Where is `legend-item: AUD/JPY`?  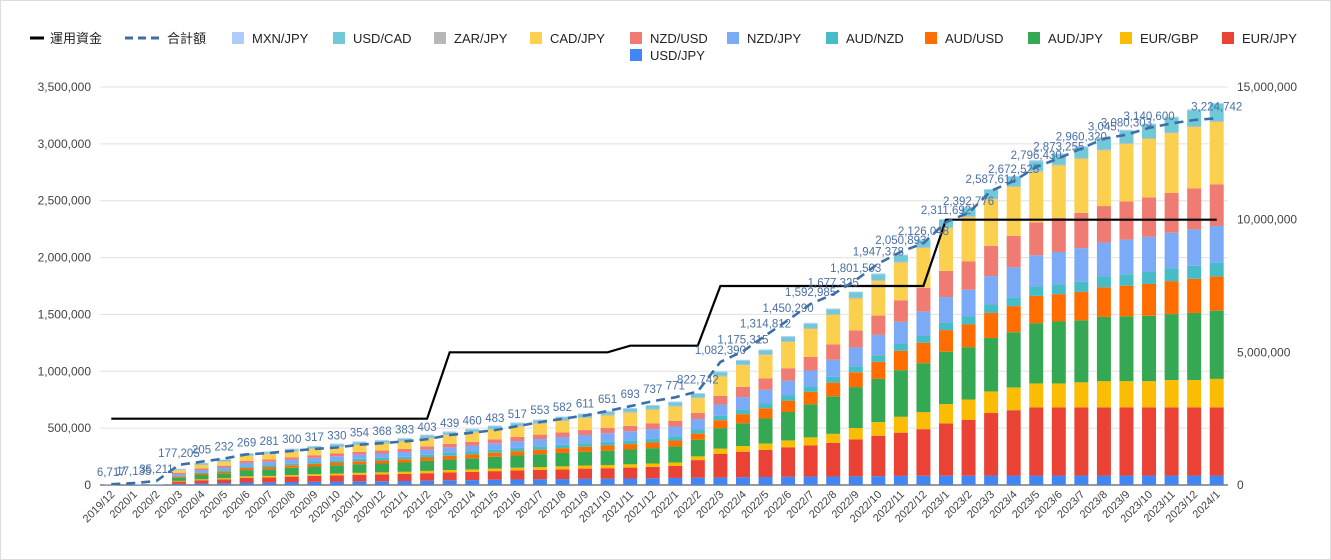
legend-item: AUD/JPY is located at coordinates (1065, 38).